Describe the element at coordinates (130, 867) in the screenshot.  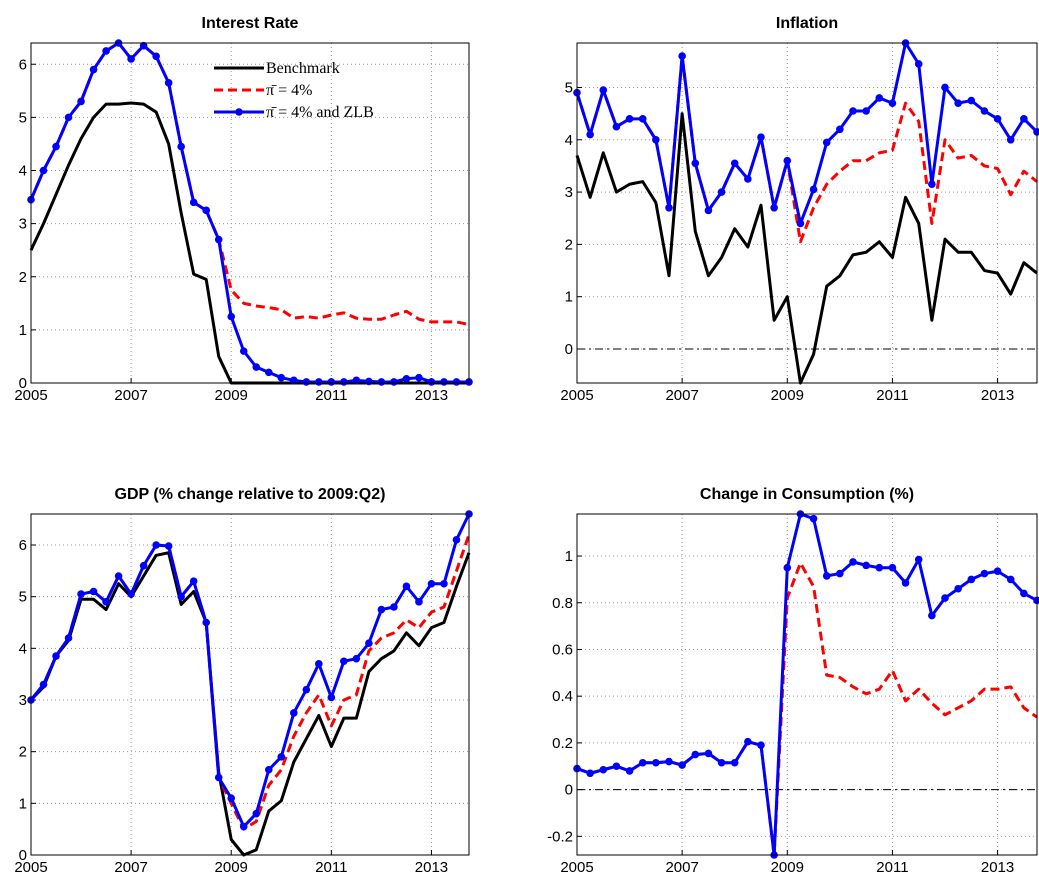
I see `x-tick-label: 2007` at that location.